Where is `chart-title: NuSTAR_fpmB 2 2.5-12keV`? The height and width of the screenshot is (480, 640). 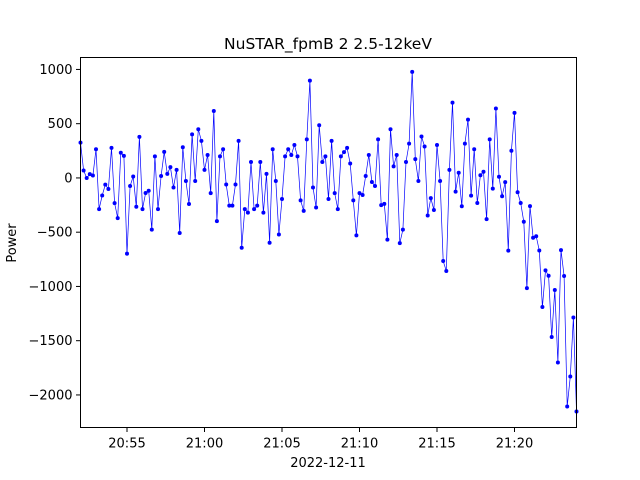
chart-title: NuSTAR_fpmB 2 2.5-12keV is located at coordinates (328, 44).